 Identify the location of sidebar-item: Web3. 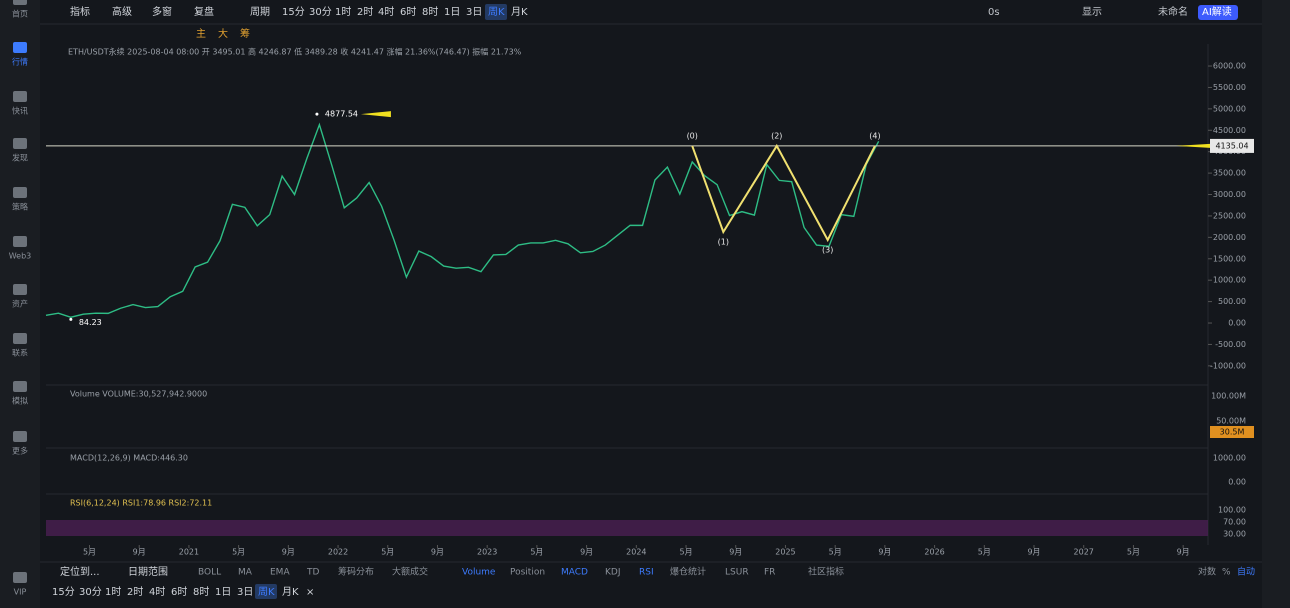
(20, 256).